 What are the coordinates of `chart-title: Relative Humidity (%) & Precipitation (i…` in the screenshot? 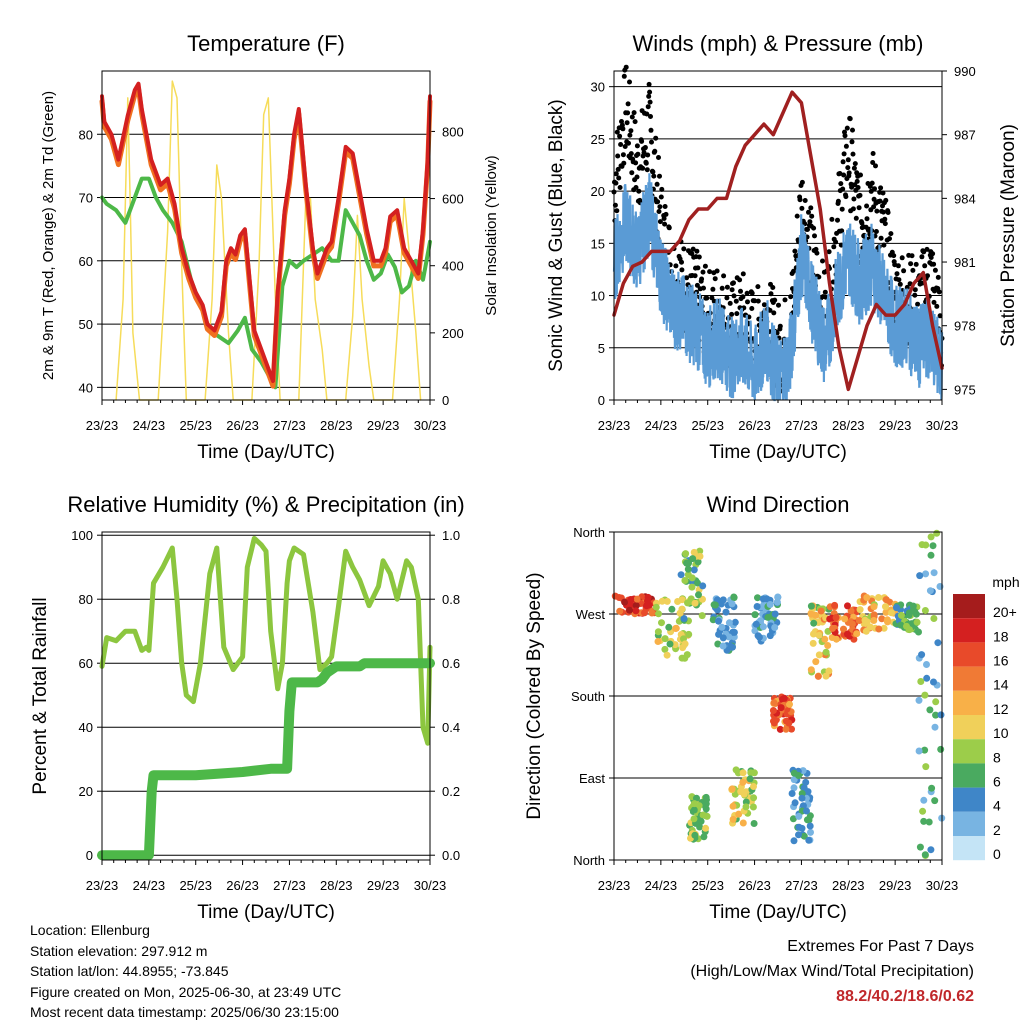 It's located at (265, 504).